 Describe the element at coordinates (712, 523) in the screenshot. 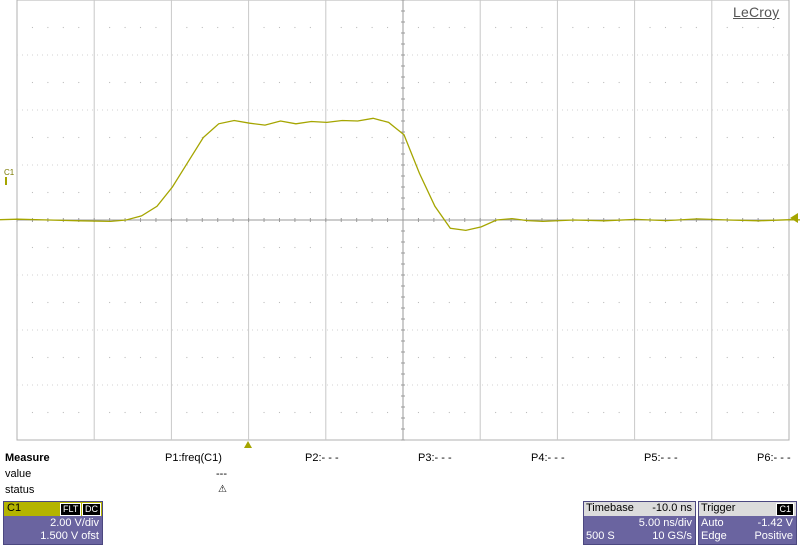

I see `trigger-mode: Auto` at that location.